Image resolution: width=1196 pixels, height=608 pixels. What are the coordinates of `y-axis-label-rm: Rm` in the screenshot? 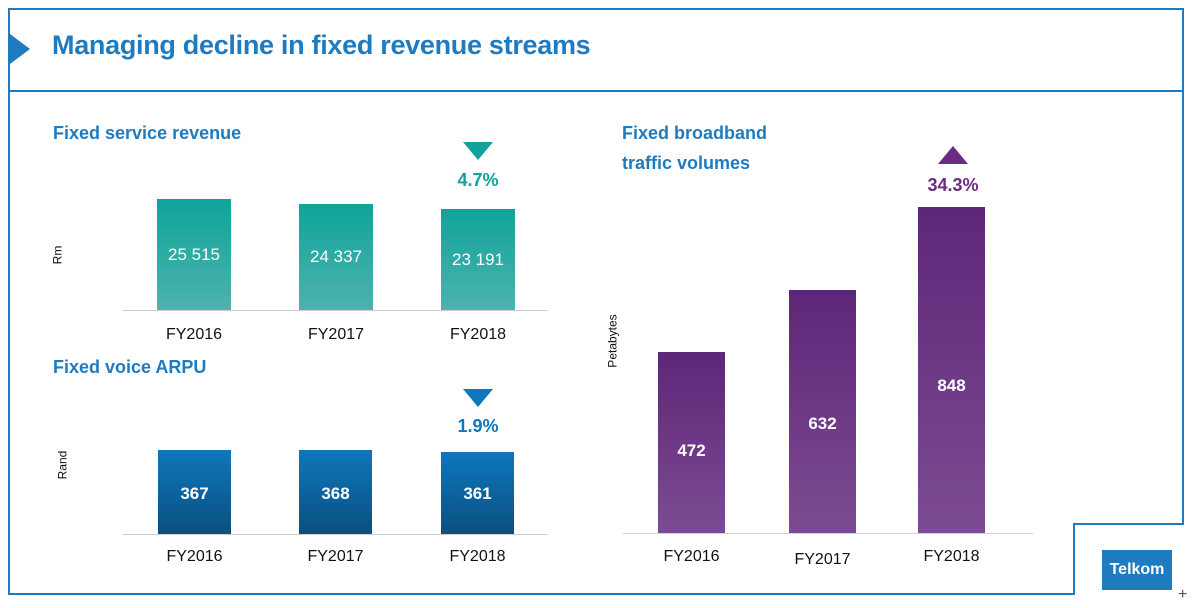 It's located at (57, 255).